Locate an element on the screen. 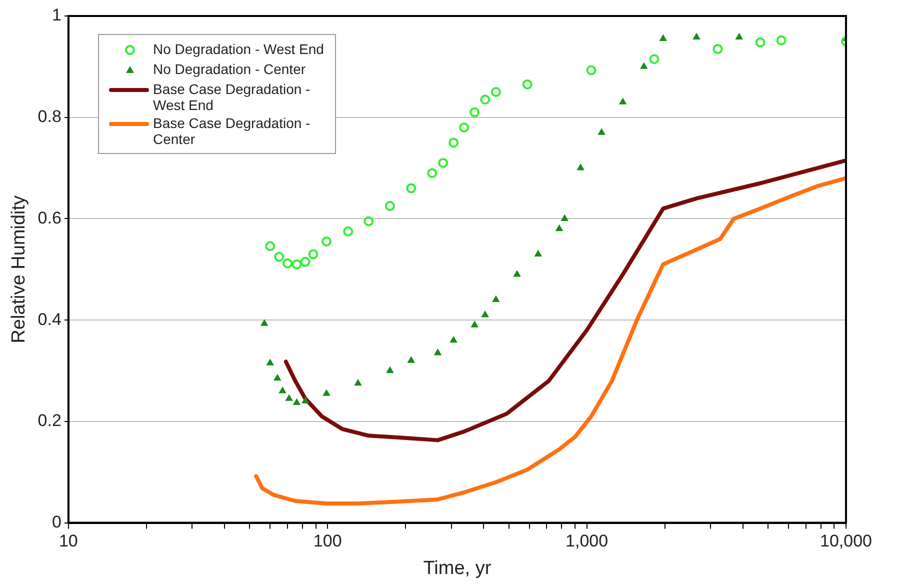 This screenshot has height=586, width=906. y-axis-title: Relative Humidity is located at coordinates (19, 269).